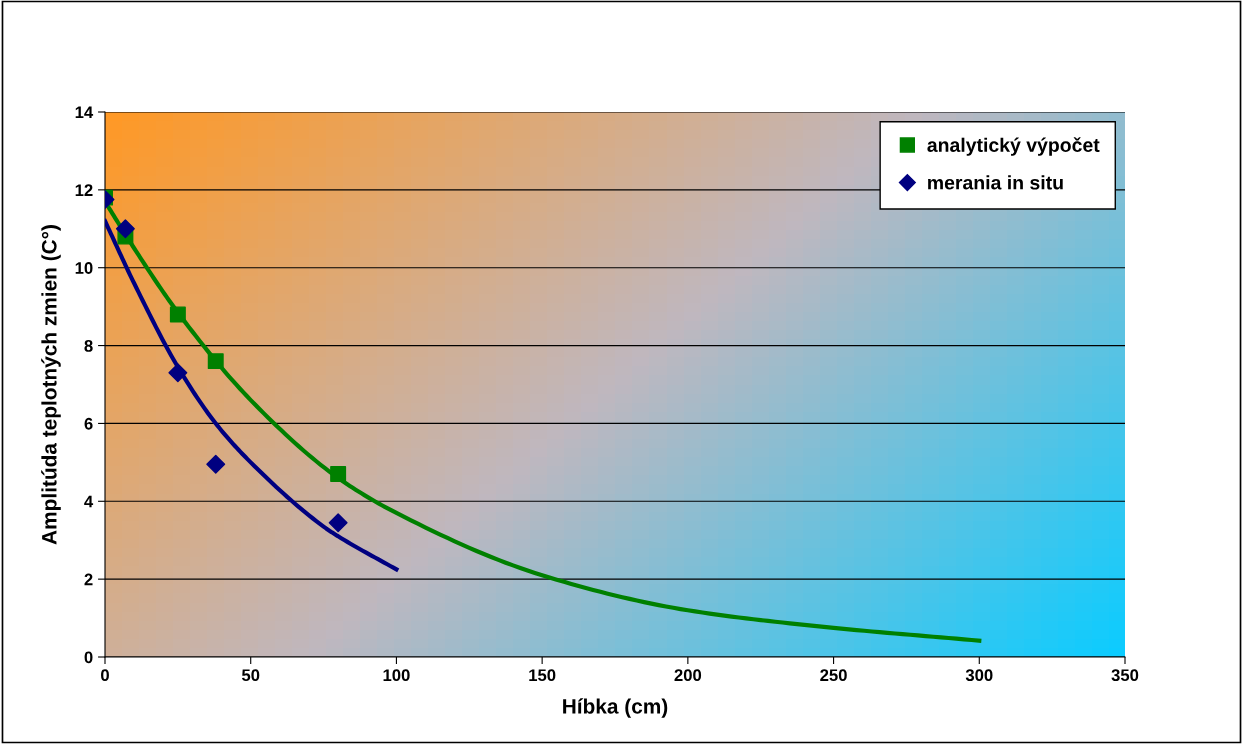 The width and height of the screenshot is (1243, 744). What do you see at coordinates (396, 675) in the screenshot?
I see `x-tick-label: 100` at bounding box center [396, 675].